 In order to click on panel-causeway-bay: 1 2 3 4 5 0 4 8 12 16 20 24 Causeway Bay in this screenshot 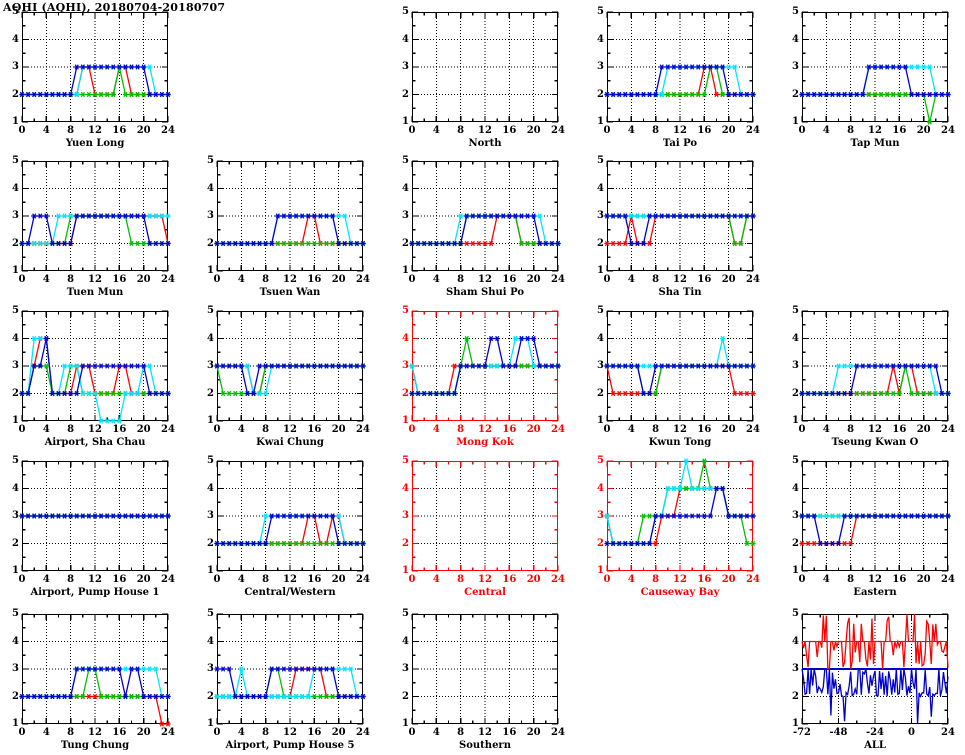, I will do `click(678, 527)`.